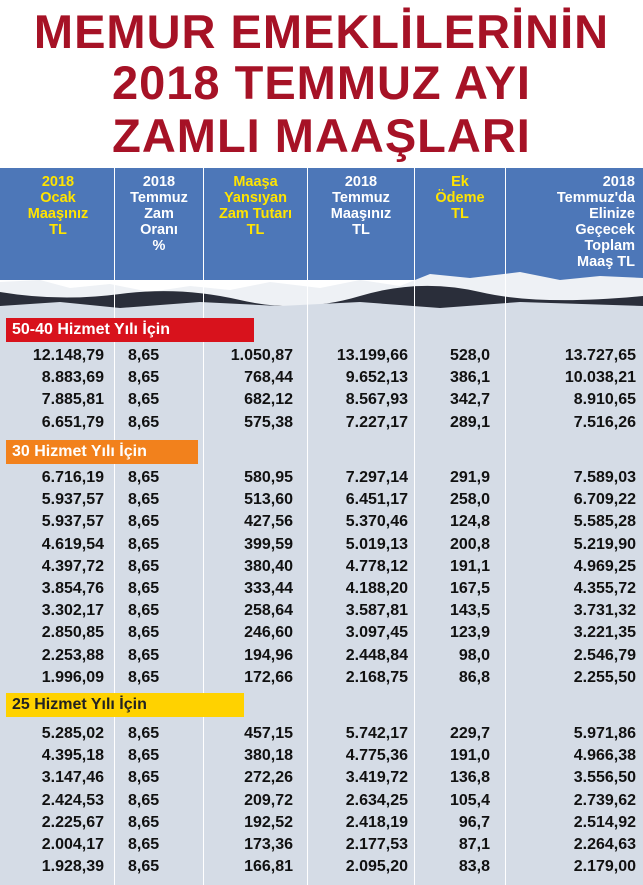 The image size is (643, 885). What do you see at coordinates (268, 422) in the screenshot?
I see `table-cell: 575,38` at bounding box center [268, 422].